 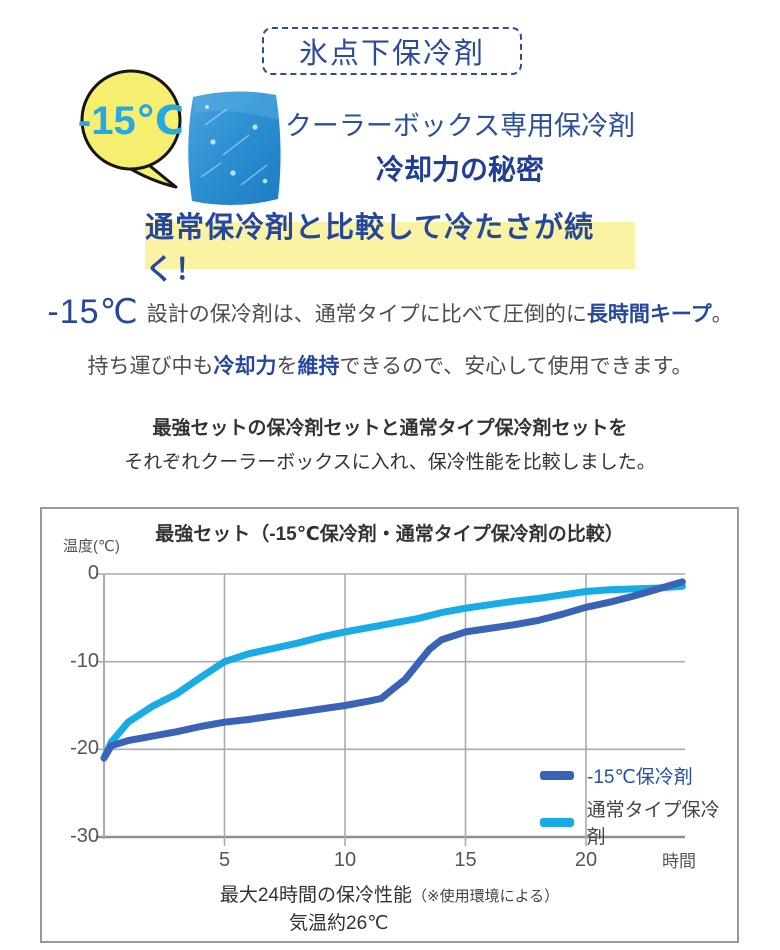 I want to click on icepack-image, so click(x=234, y=147).